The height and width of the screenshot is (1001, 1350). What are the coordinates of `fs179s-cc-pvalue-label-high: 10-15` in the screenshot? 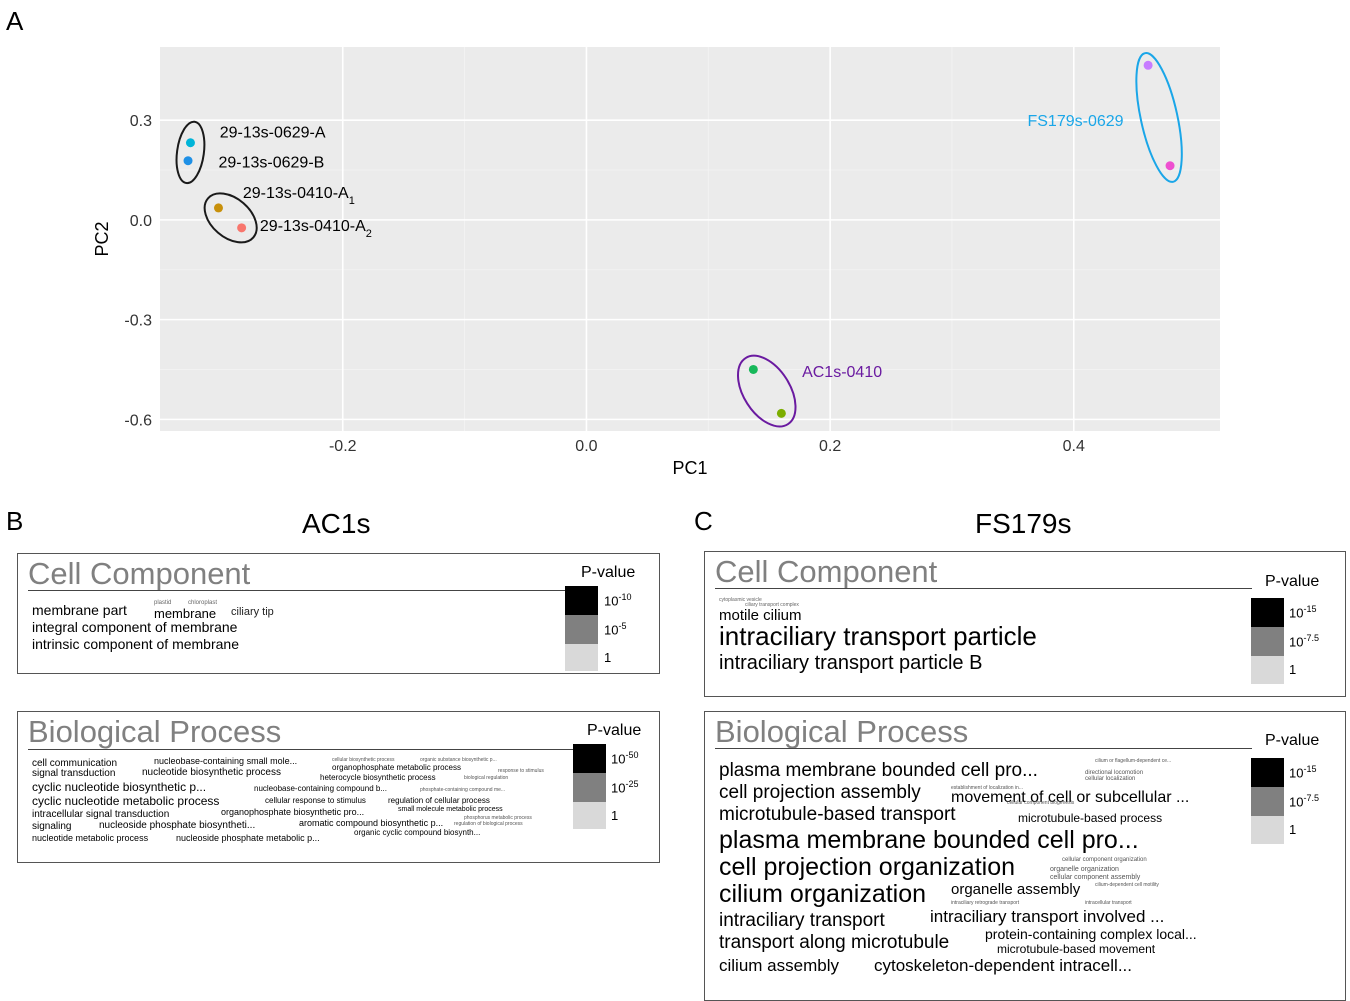 It's located at (1303, 612).